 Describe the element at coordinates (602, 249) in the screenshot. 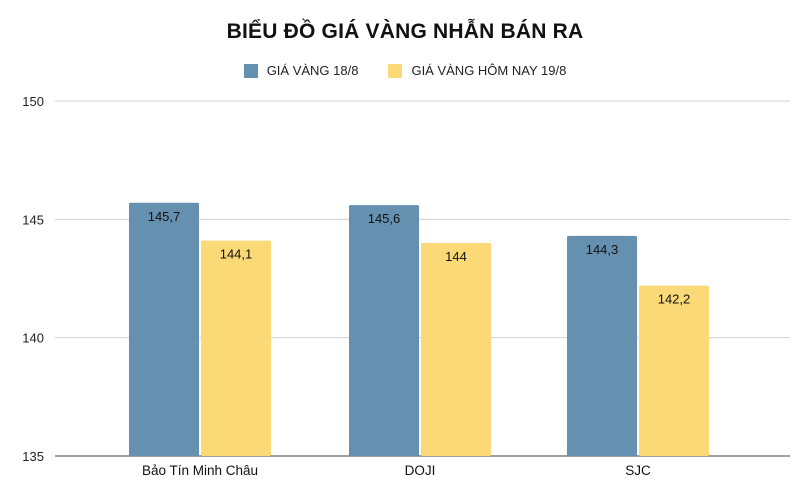

I see `data-label-series-1-2: 144,3` at that location.